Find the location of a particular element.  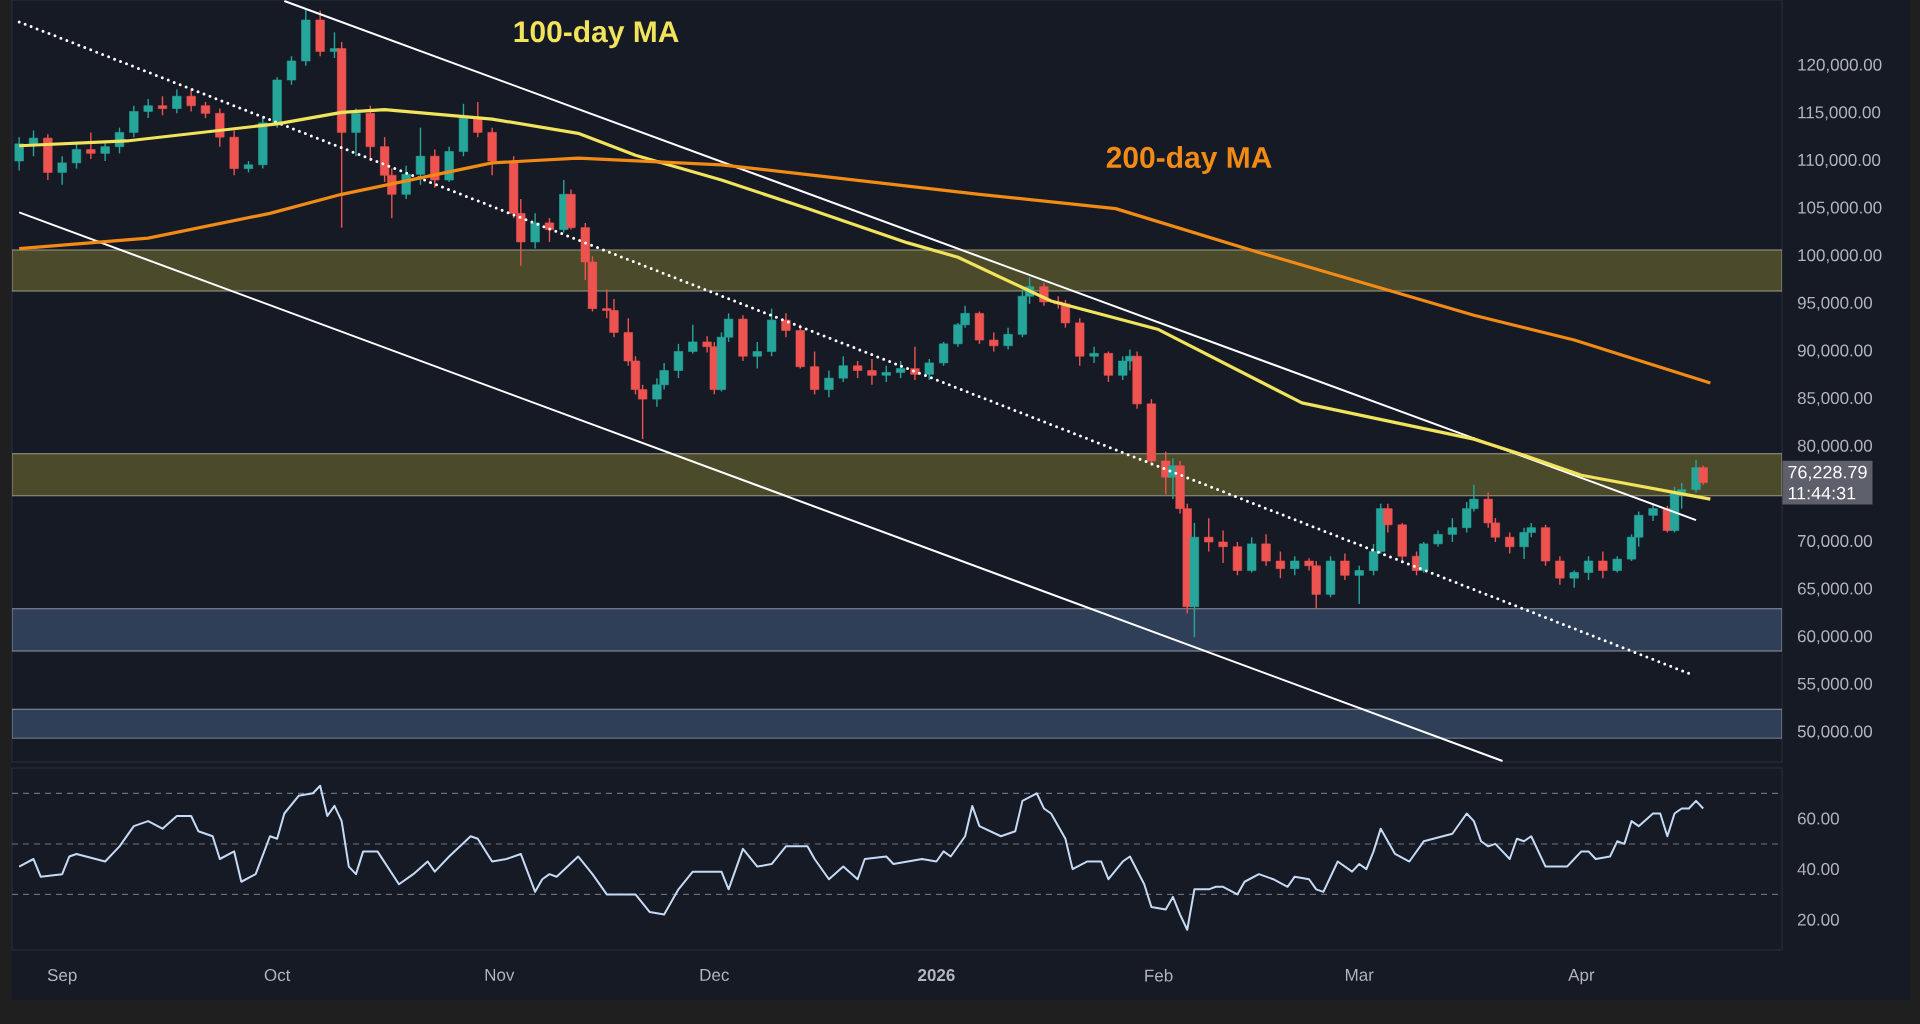

y-tick-label: 95,000.00 is located at coordinates (1835, 303).